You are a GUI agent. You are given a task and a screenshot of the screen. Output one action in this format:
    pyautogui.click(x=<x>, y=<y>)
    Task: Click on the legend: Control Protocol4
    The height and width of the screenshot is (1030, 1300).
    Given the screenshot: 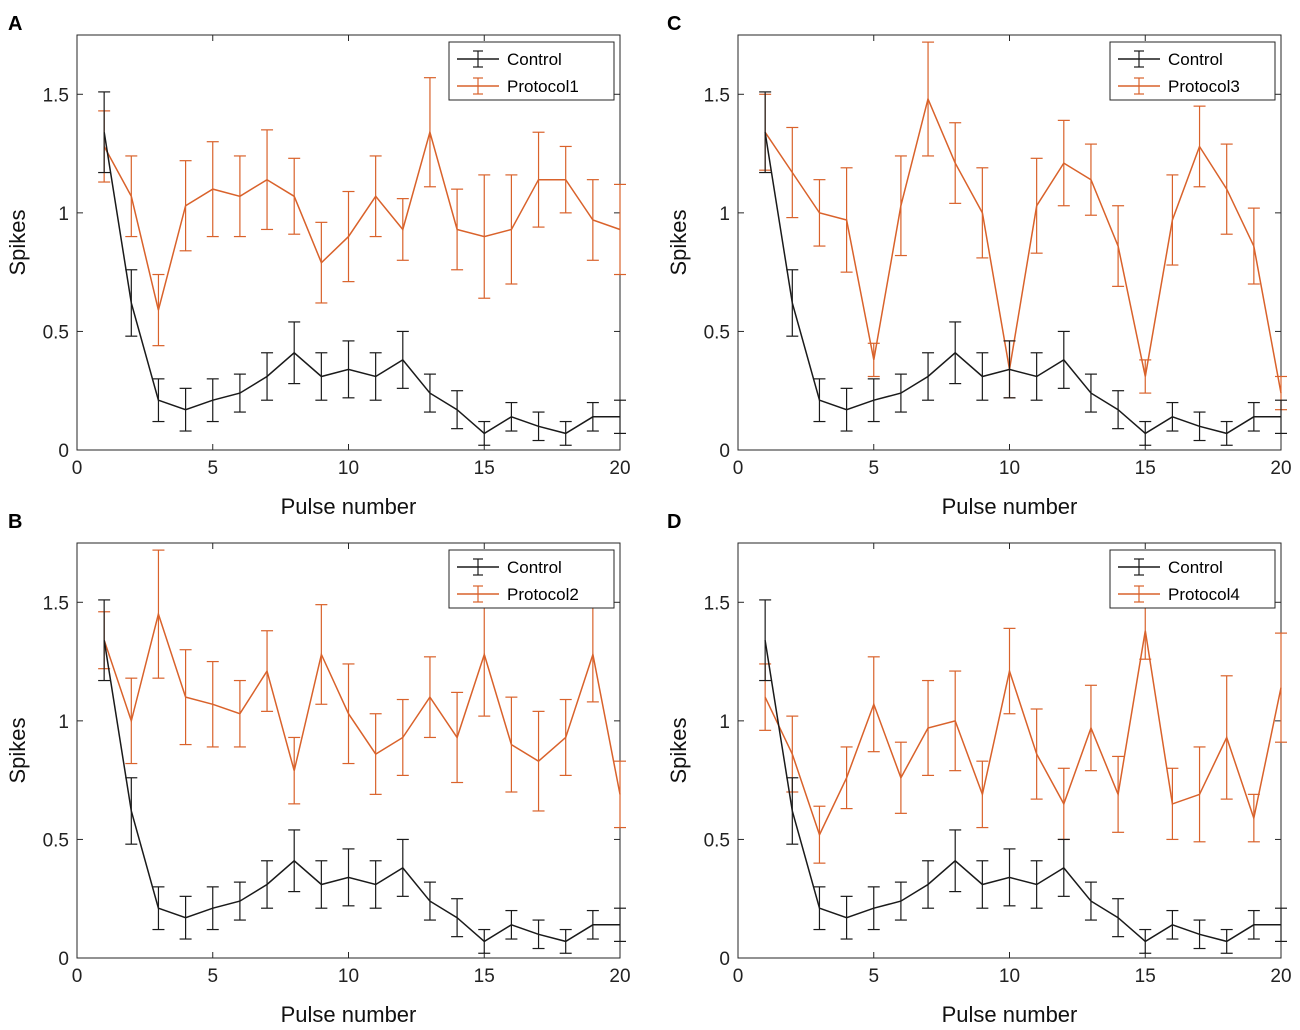 What is the action you would take?
    pyautogui.click(x=1192, y=579)
    